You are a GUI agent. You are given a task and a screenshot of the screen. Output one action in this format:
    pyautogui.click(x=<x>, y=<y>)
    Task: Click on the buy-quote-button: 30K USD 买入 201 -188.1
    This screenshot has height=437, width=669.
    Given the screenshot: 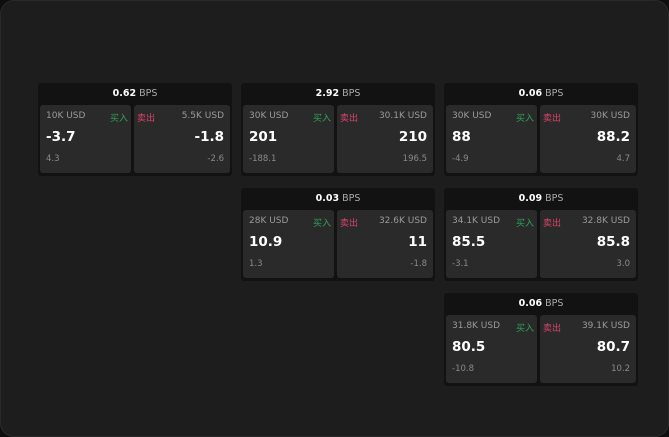 What is the action you would take?
    pyautogui.click(x=288, y=139)
    